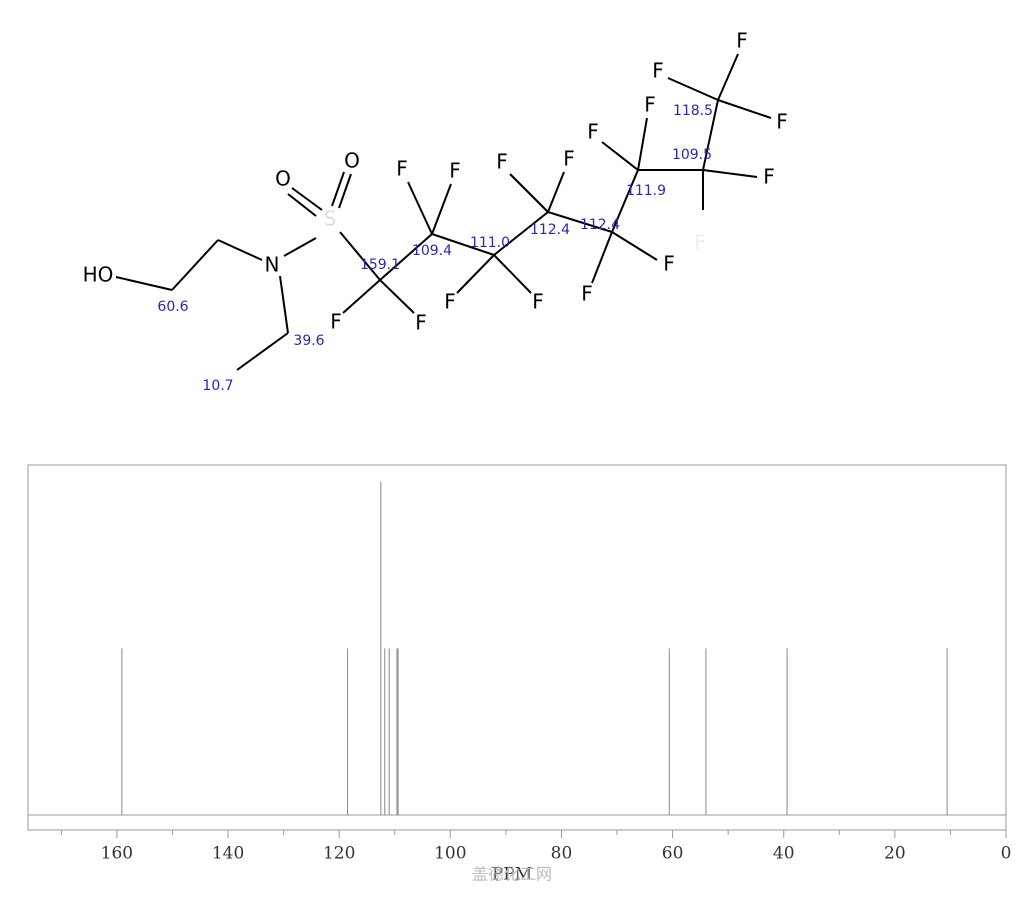  Describe the element at coordinates (228, 854) in the screenshot. I see `x-tick-label: 140` at that location.